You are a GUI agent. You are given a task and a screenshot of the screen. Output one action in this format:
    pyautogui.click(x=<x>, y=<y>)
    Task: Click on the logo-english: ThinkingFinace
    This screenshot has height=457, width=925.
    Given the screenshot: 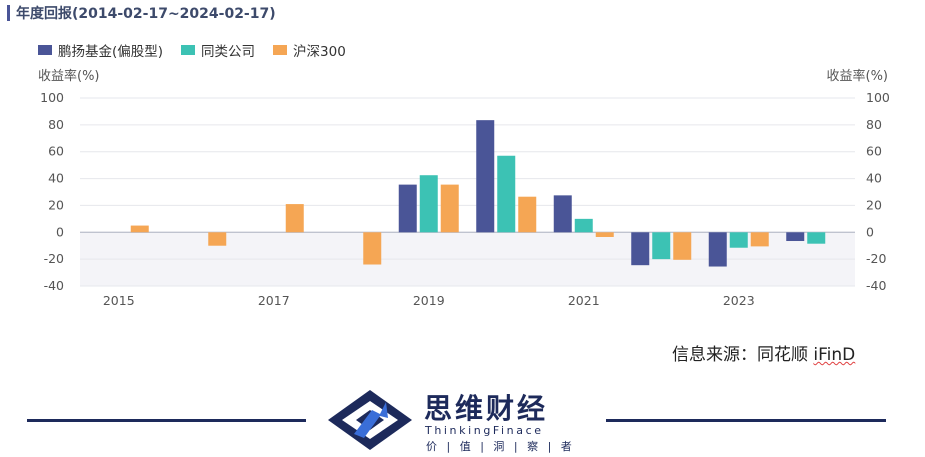 What is the action you would take?
    pyautogui.click(x=484, y=430)
    